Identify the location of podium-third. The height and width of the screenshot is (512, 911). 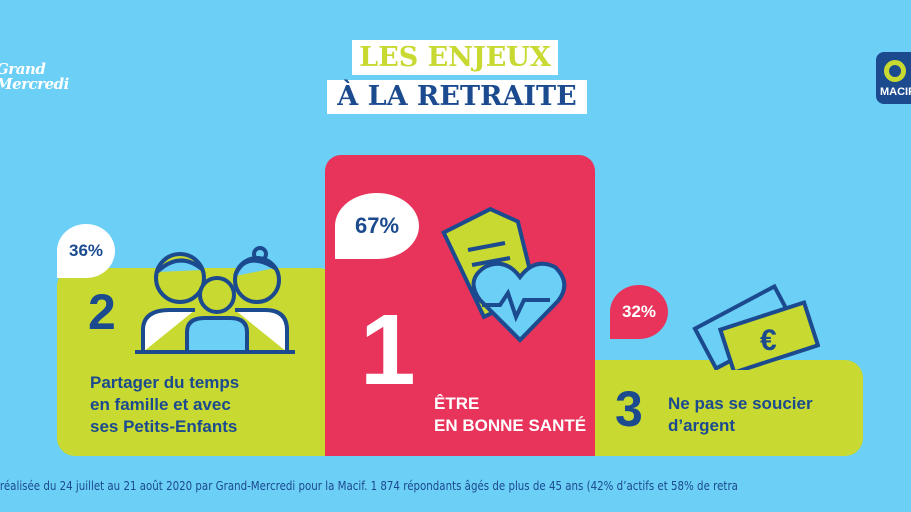
(729, 408).